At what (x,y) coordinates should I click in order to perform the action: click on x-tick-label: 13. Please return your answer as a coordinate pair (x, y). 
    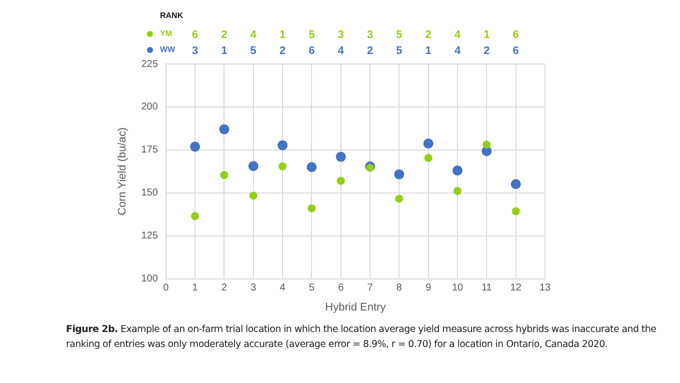
    Looking at the image, I should click on (545, 288).